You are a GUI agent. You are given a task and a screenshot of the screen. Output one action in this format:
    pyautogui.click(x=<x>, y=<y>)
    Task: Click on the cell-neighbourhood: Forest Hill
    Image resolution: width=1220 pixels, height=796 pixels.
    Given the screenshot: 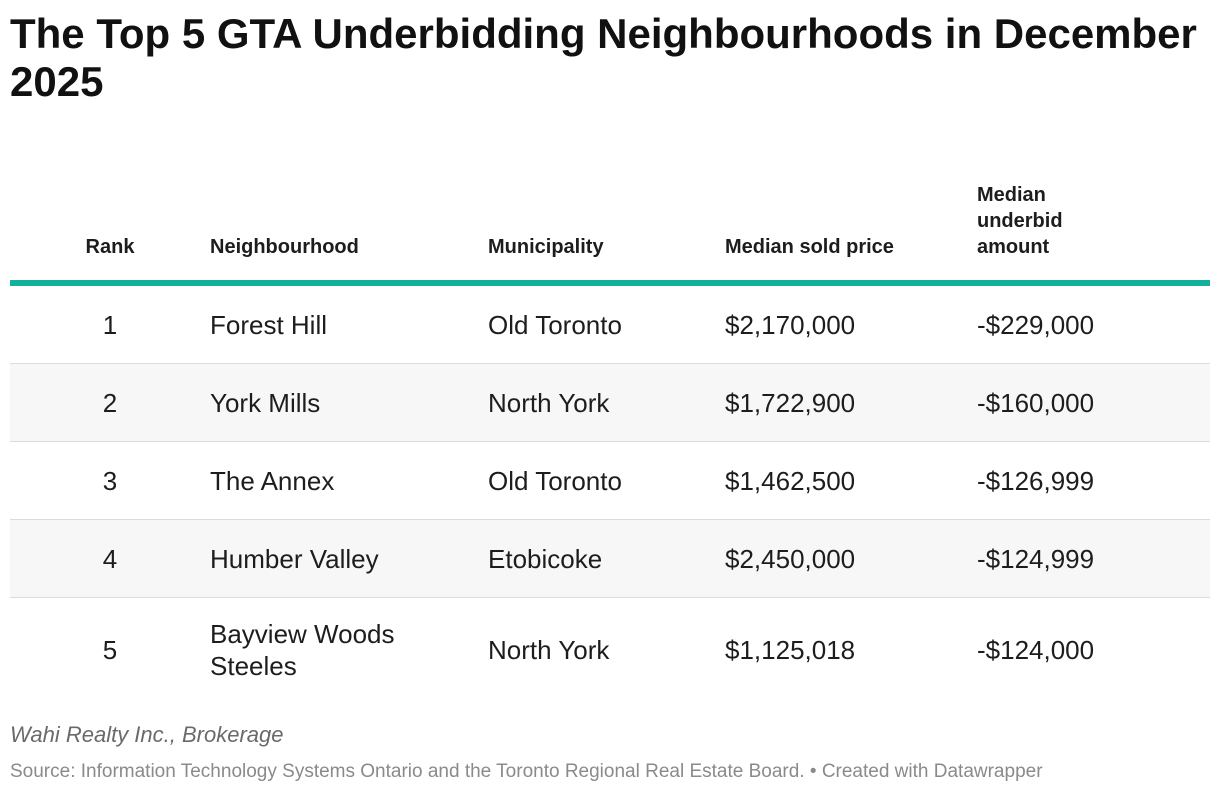 What is the action you would take?
    pyautogui.click(x=349, y=323)
    